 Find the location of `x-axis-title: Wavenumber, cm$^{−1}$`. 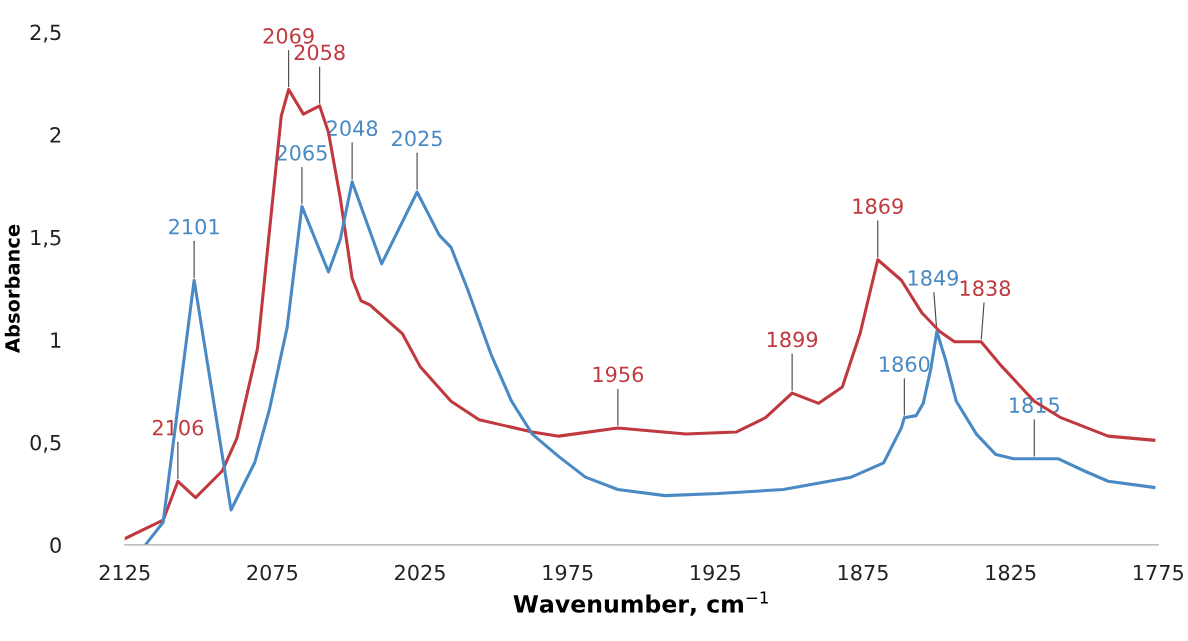

x-axis-title: Wavenumber, cm$^{−1}$ is located at coordinates (640, 603).